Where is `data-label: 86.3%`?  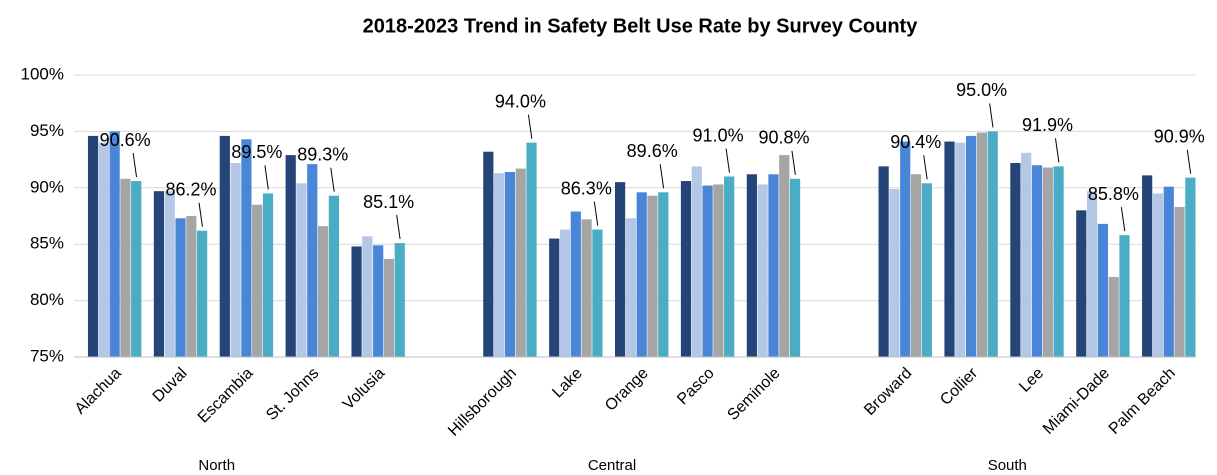
data-label: 86.3% is located at coordinates (586, 188).